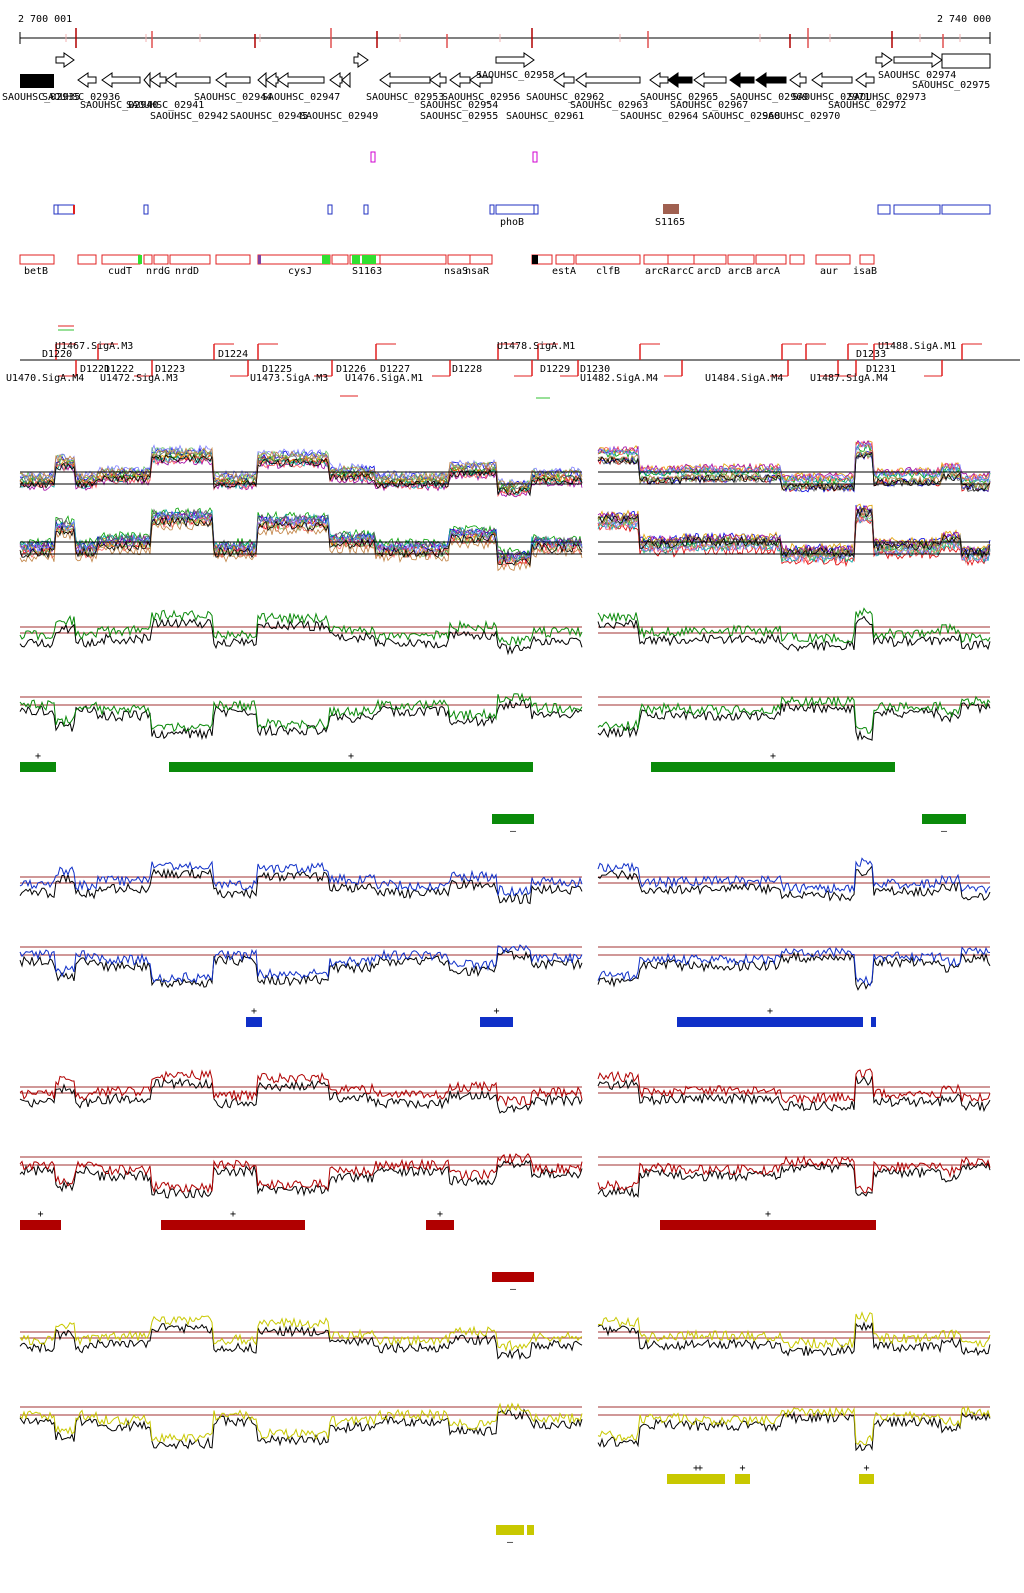 This screenshot has height=1593, width=1024. I want to click on gene-label: SAOUHSC_02958, so click(515, 75).